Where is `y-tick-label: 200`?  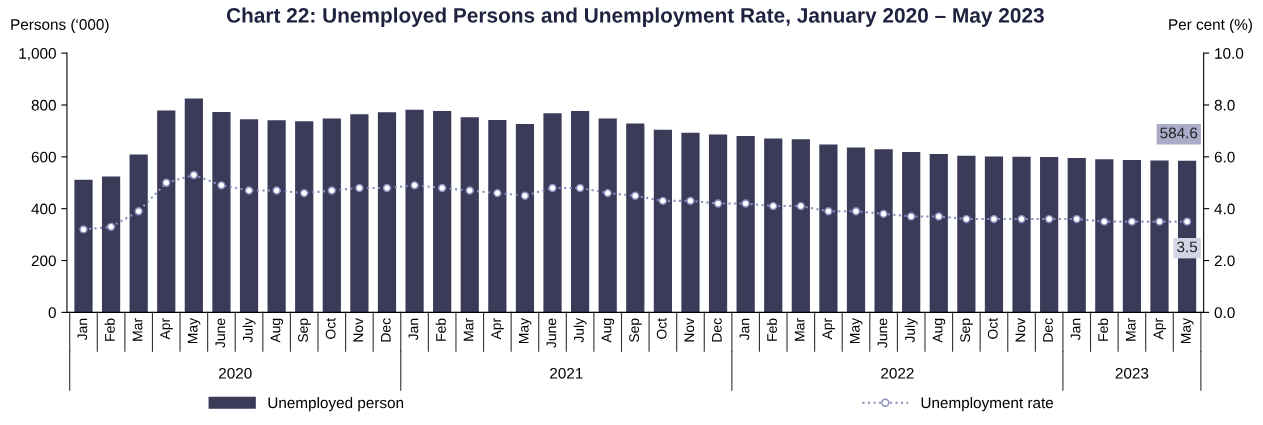 y-tick-label: 200 is located at coordinates (43, 261).